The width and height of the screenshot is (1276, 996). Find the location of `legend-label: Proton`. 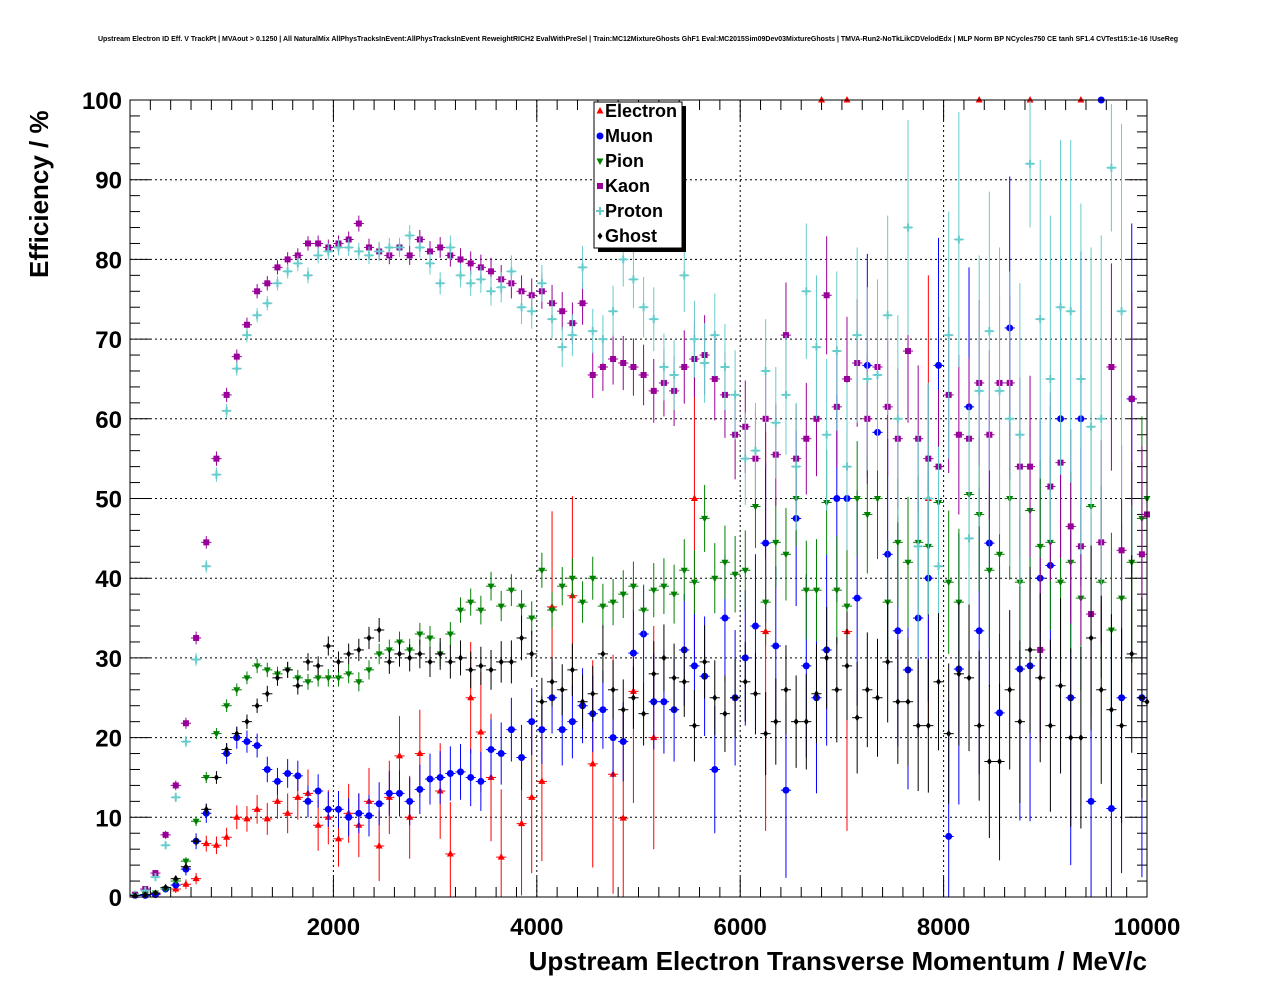

legend-label: Proton is located at coordinates (634, 211).